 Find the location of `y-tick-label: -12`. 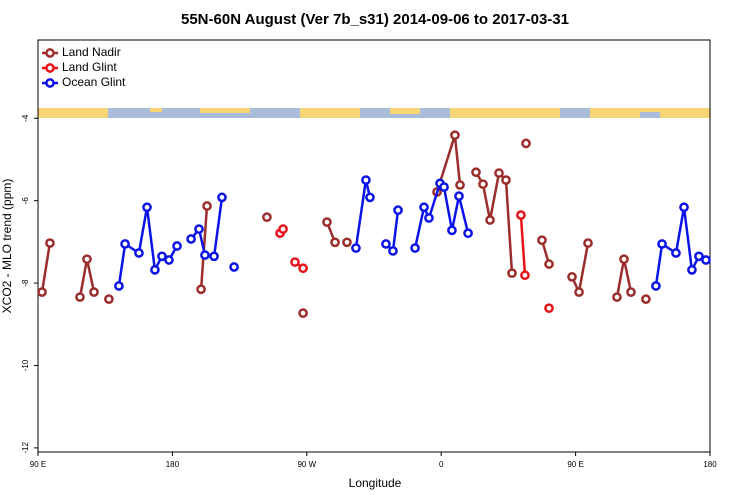

y-tick-label: -12 is located at coordinates (25, 448).